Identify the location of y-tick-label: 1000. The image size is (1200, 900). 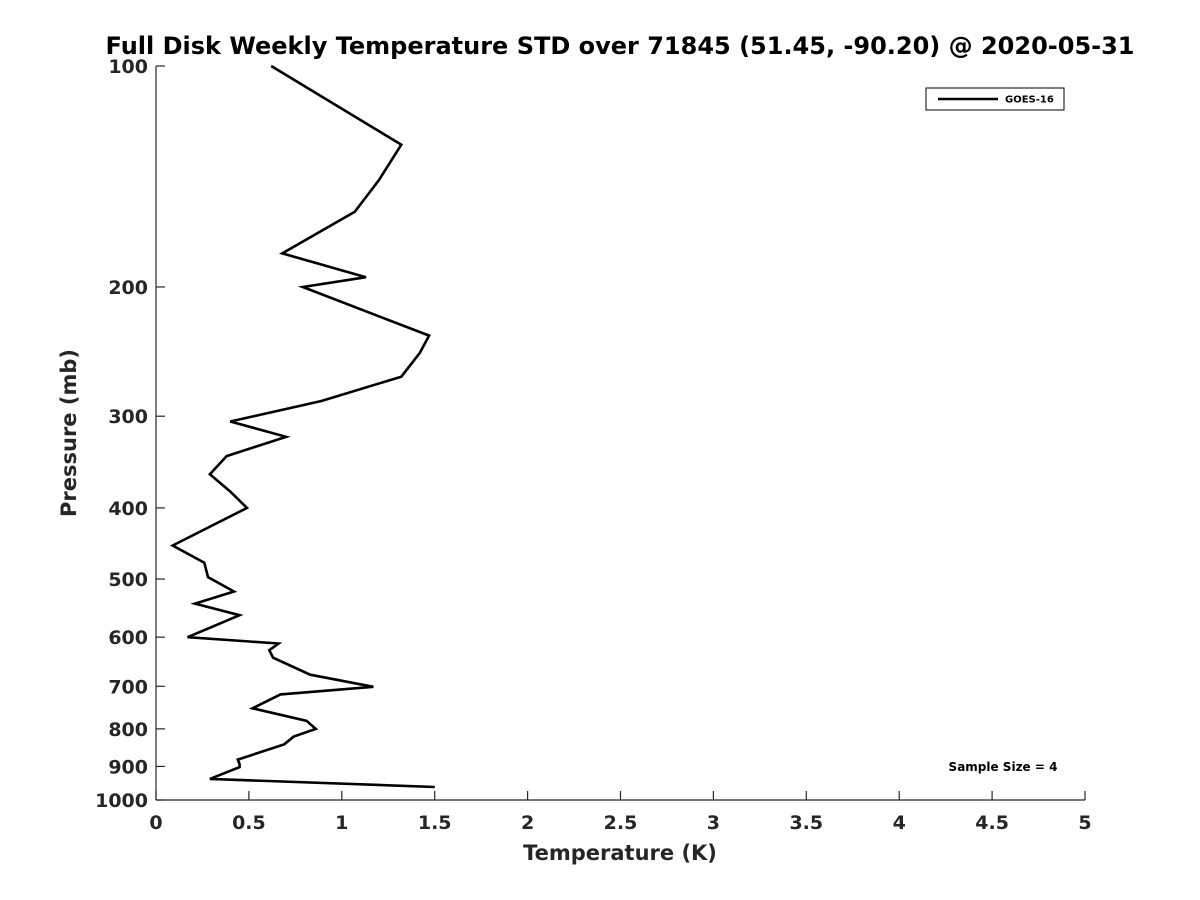
(121, 801).